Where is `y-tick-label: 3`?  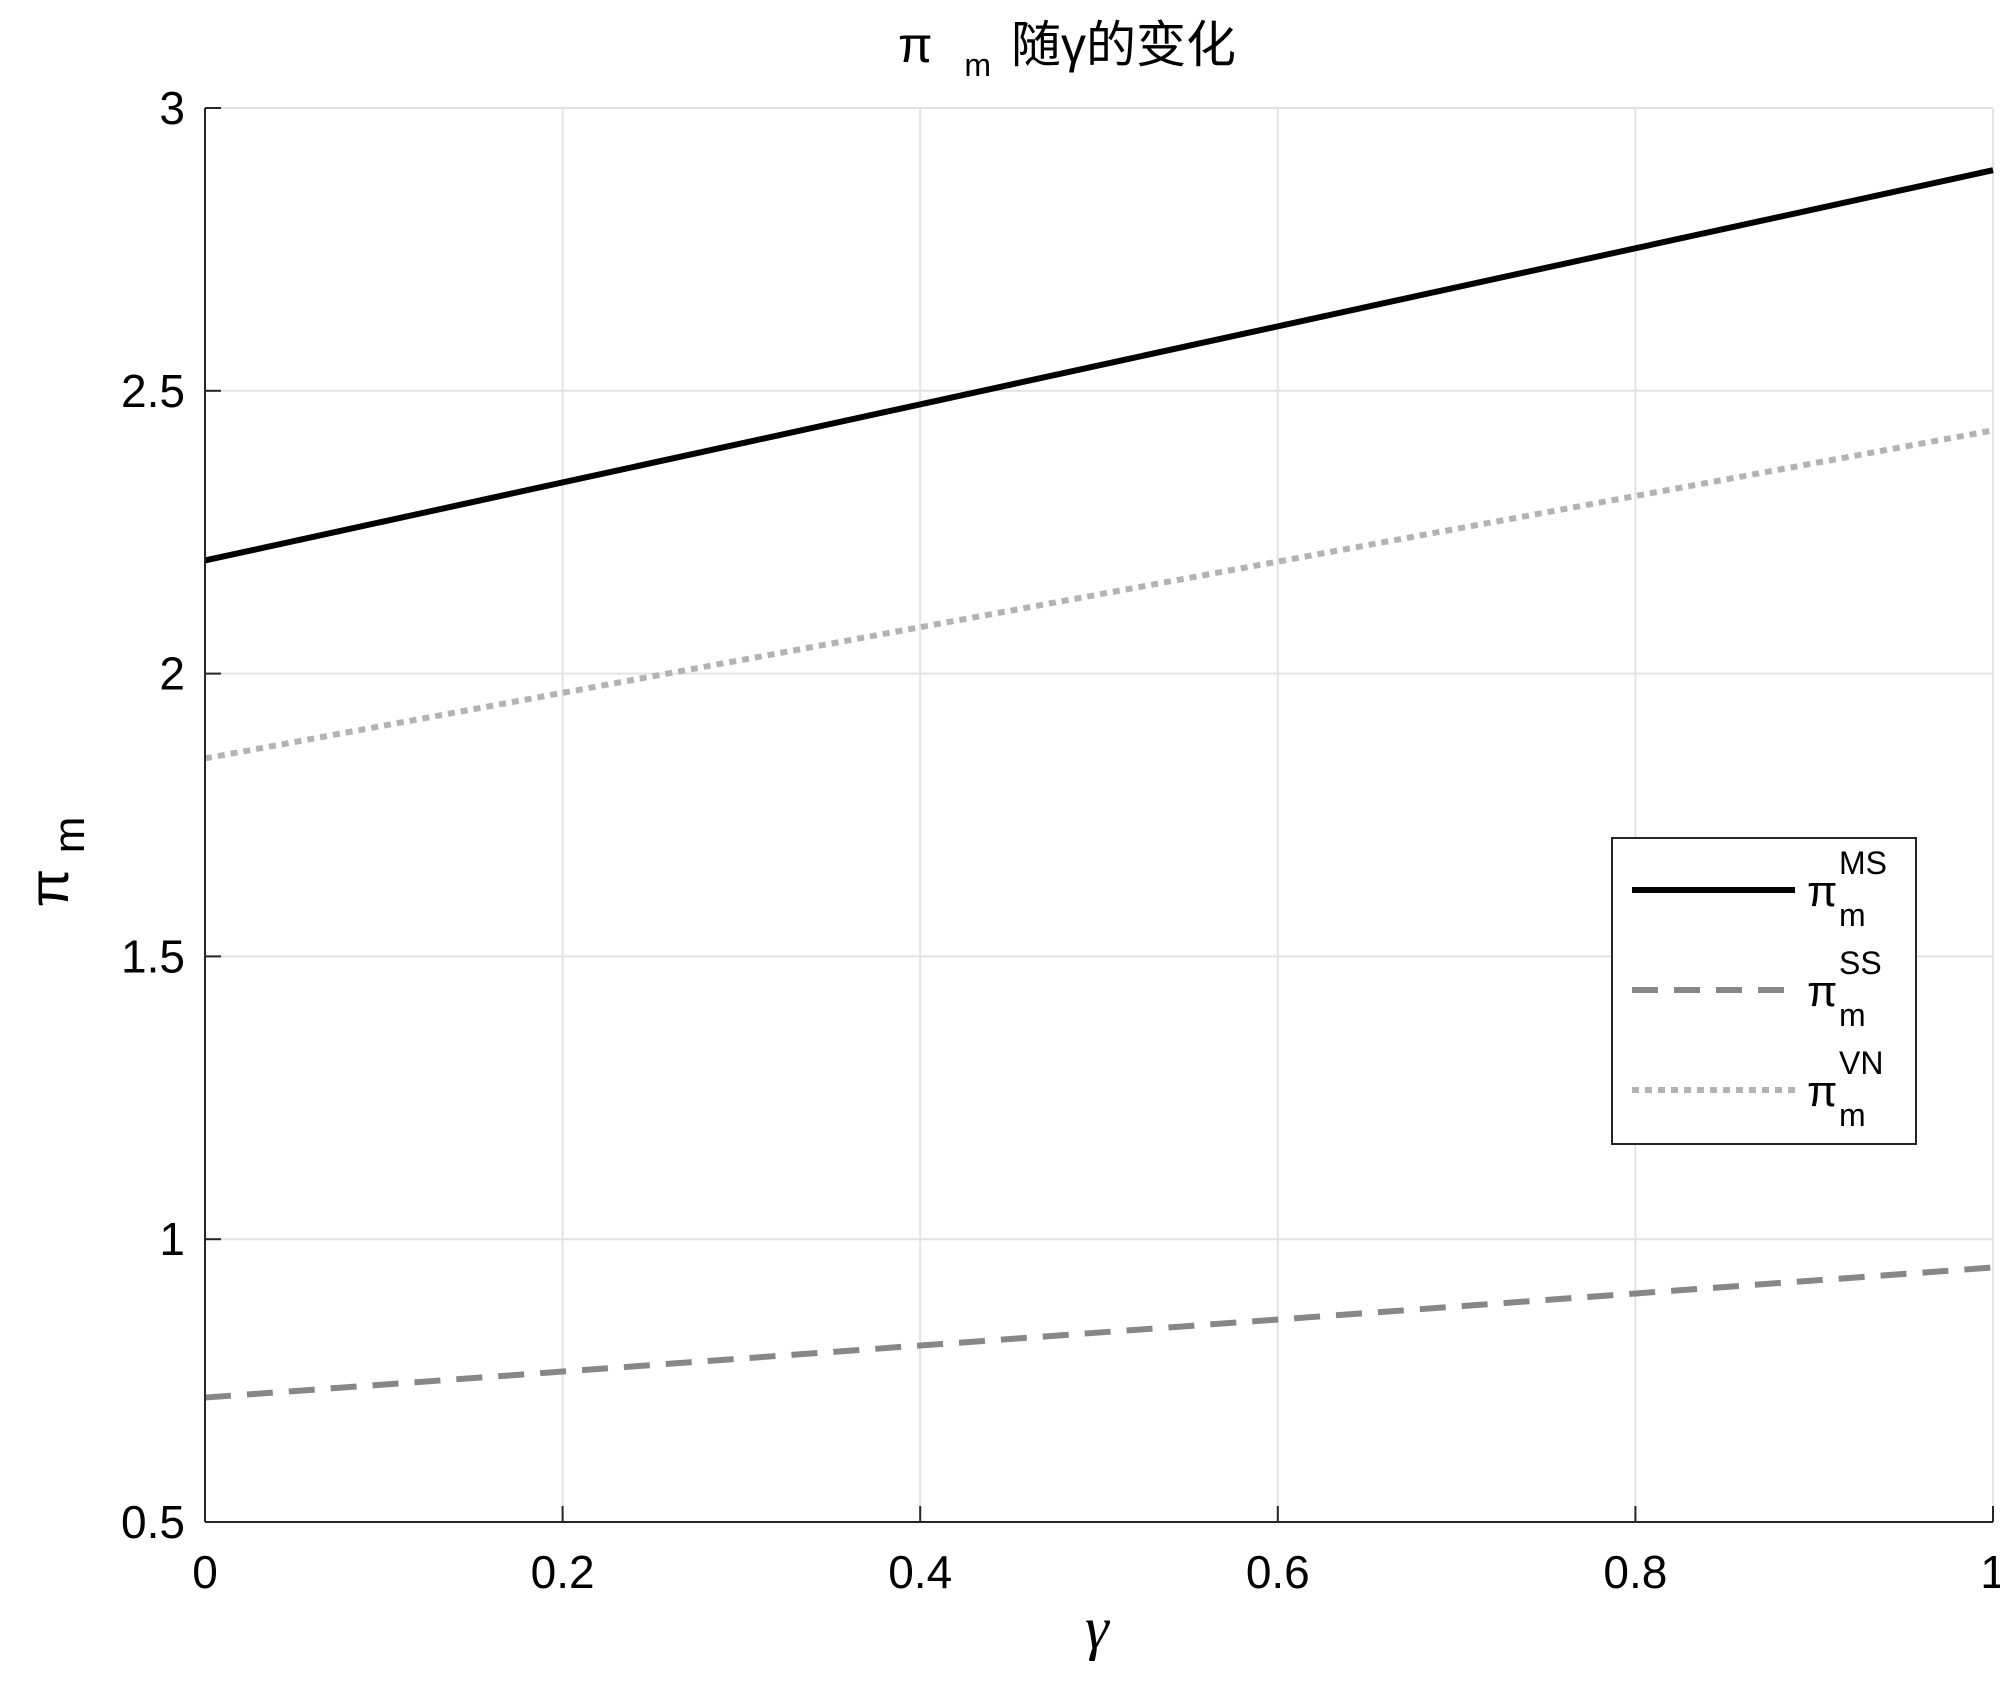 y-tick-label: 3 is located at coordinates (172, 108).